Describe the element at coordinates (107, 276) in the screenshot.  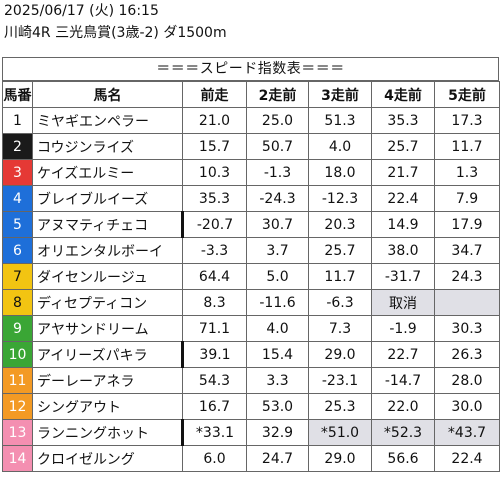
I see `horse-name: ダイセンルージュ` at that location.